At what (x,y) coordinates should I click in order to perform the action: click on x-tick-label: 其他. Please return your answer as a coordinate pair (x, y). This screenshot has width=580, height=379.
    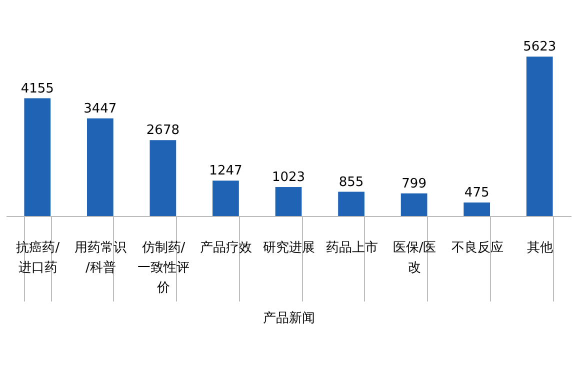
    Looking at the image, I should click on (540, 248).